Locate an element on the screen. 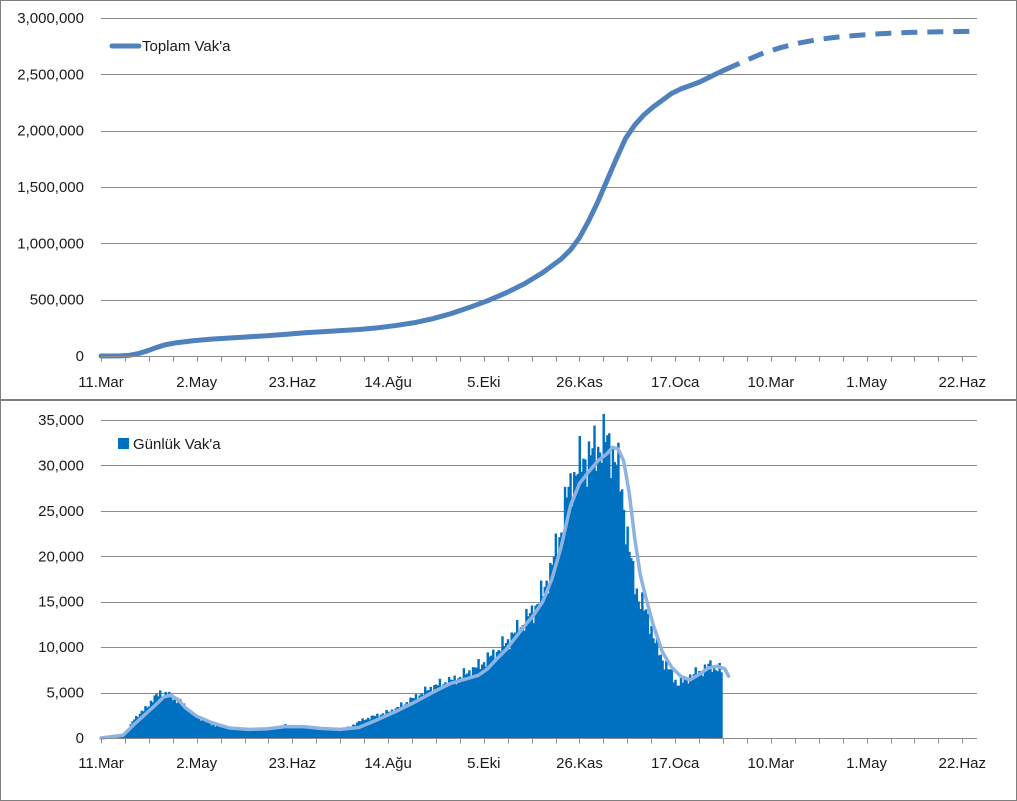 The width and height of the screenshot is (1017, 801). y-tick-label: 500,000 is located at coordinates (57, 300).